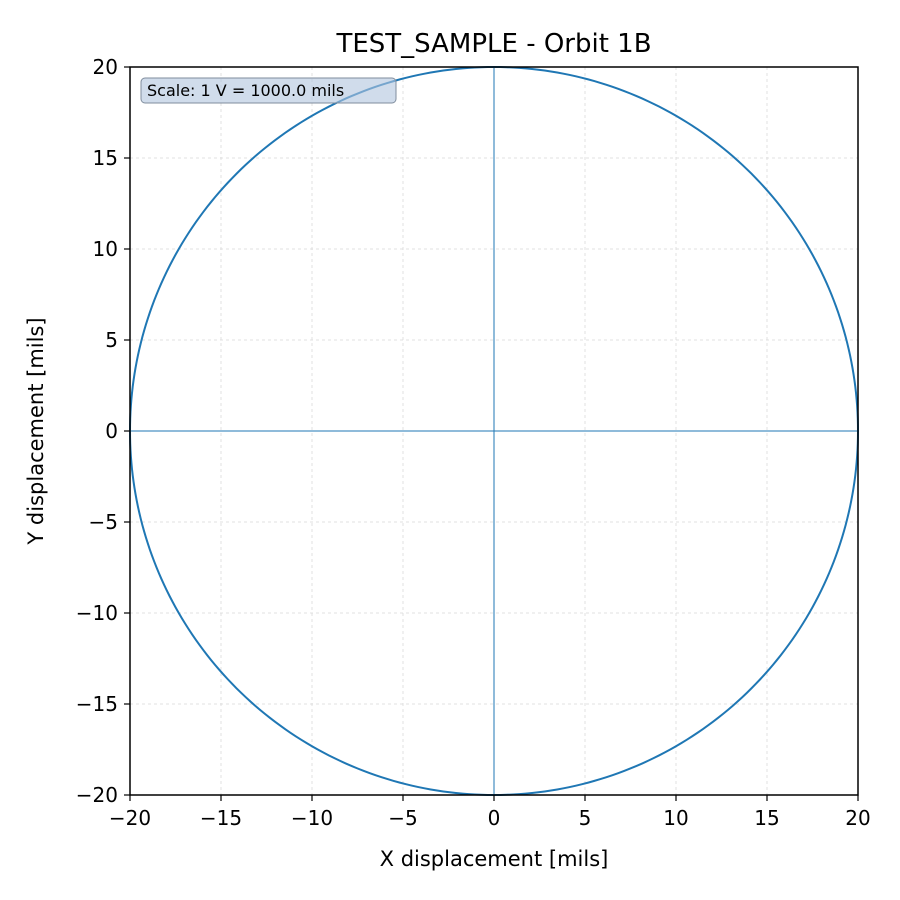 The width and height of the screenshot is (900, 900). What do you see at coordinates (402, 818) in the screenshot?
I see `x-tick-label: −5` at bounding box center [402, 818].